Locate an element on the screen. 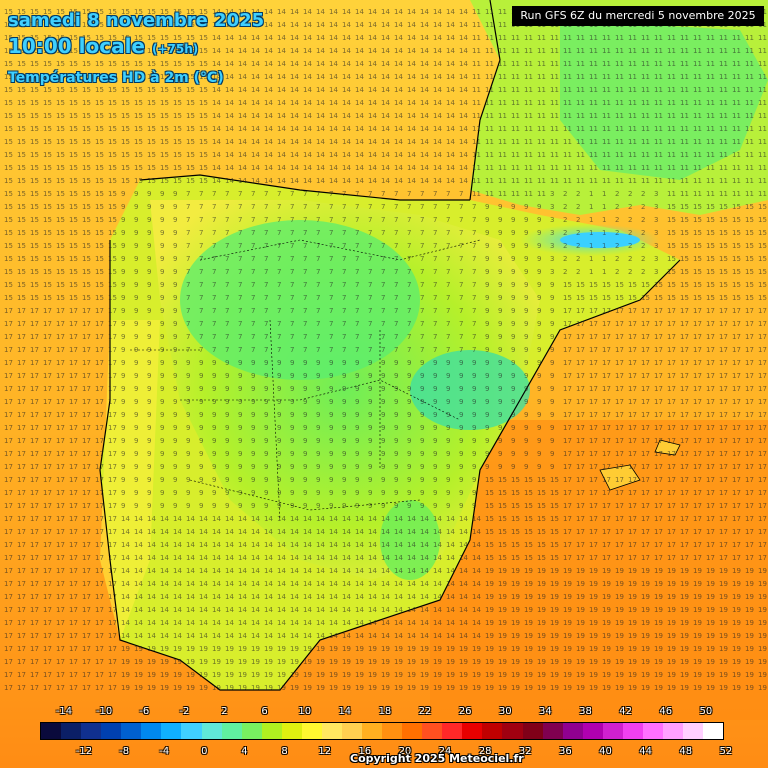 The width and height of the screenshot is (768, 768). grid-value: 2 is located at coordinates (565, 220).